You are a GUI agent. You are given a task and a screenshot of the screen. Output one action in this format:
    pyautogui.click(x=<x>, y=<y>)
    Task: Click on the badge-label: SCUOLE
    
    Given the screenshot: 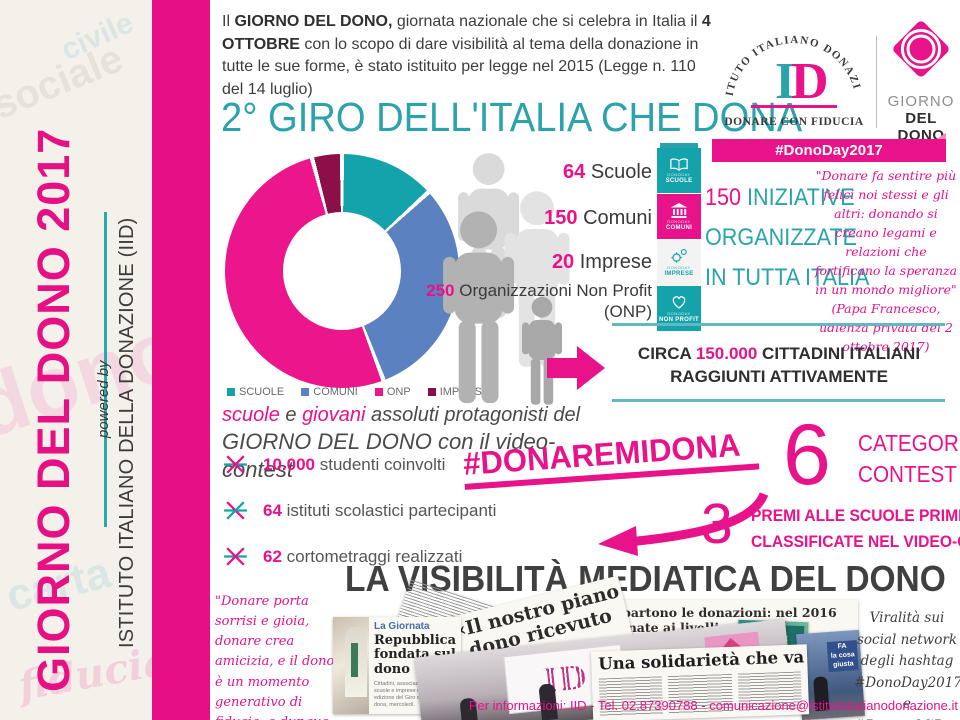 What is the action you would take?
    pyautogui.click(x=679, y=180)
    